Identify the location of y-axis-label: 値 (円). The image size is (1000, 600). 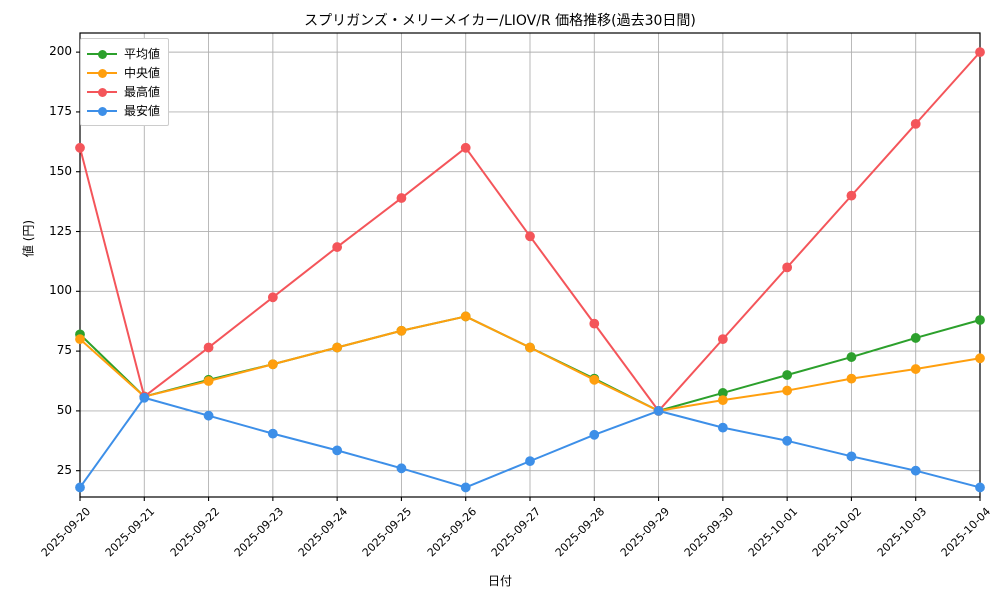
(28, 238).